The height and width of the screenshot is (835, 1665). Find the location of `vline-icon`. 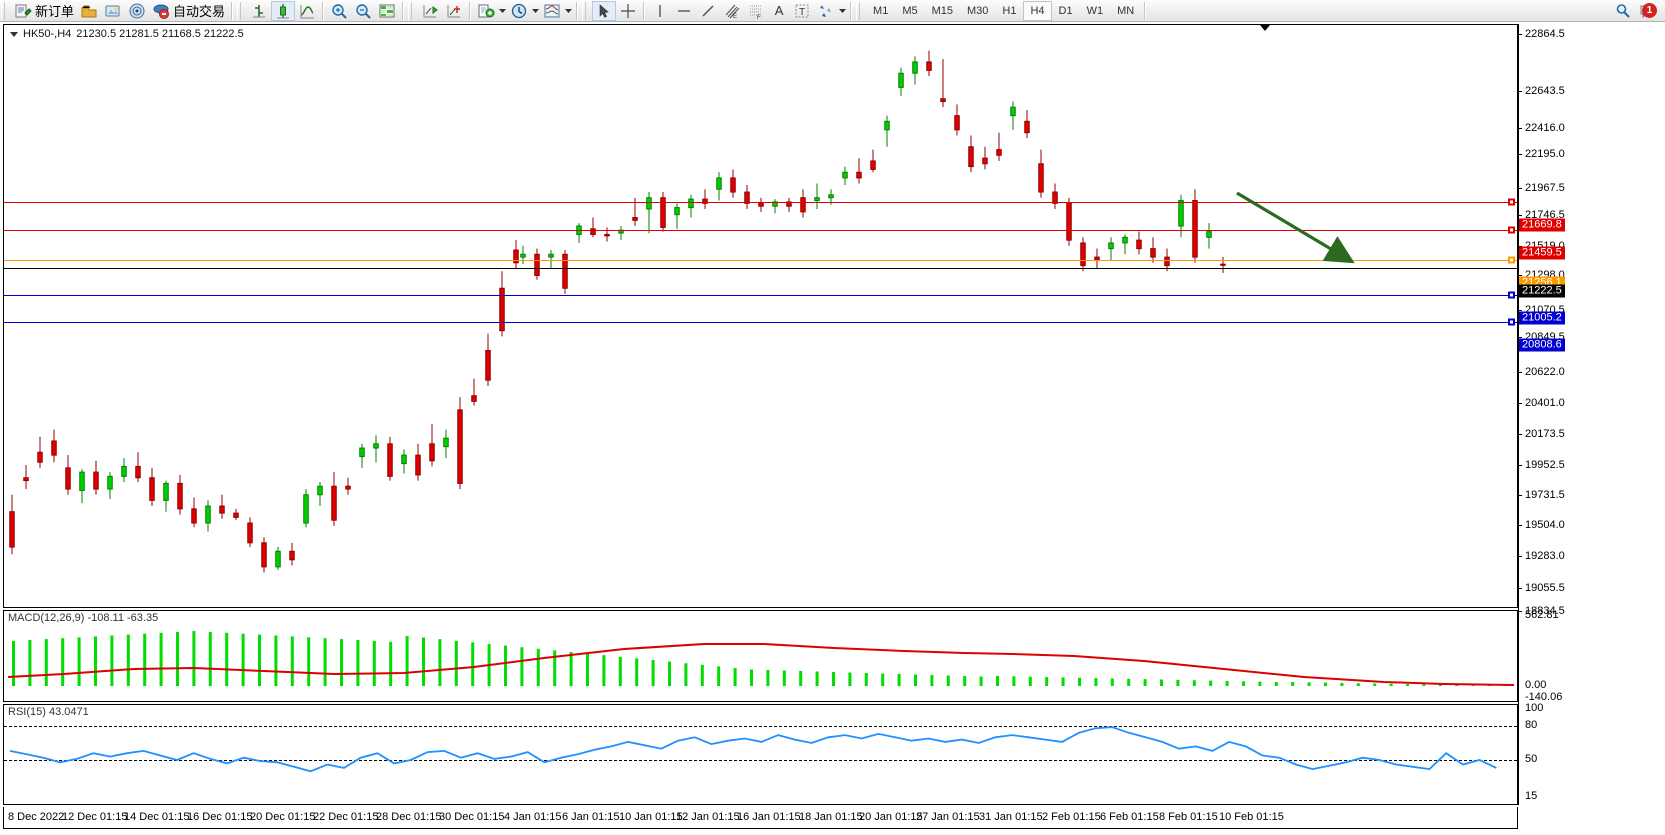

vline-icon is located at coordinates (660, 11).